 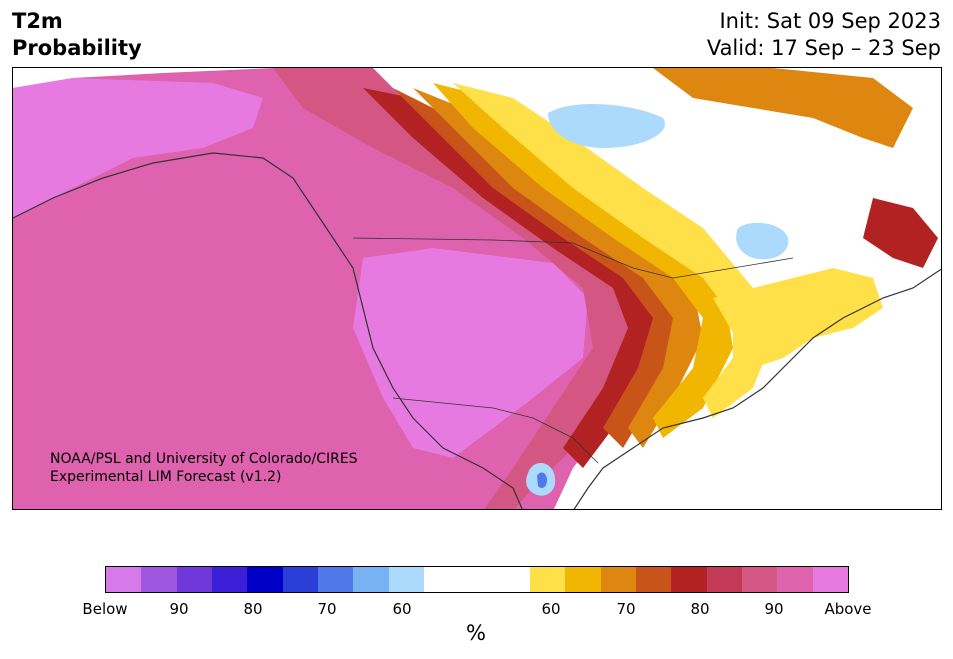 What do you see at coordinates (476, 633) in the screenshot?
I see `colorbar-unit: %` at bounding box center [476, 633].